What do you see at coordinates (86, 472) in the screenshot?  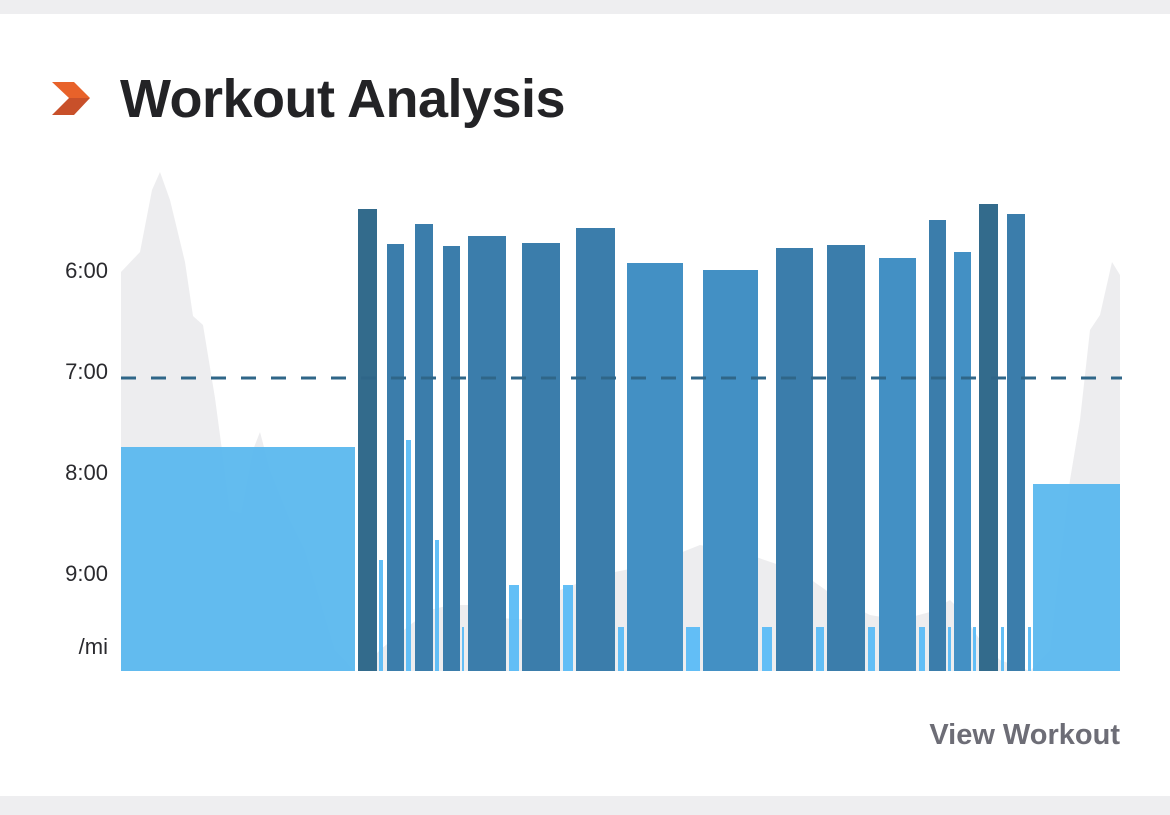 I see `y-tick-8: 8:00` at bounding box center [86, 472].